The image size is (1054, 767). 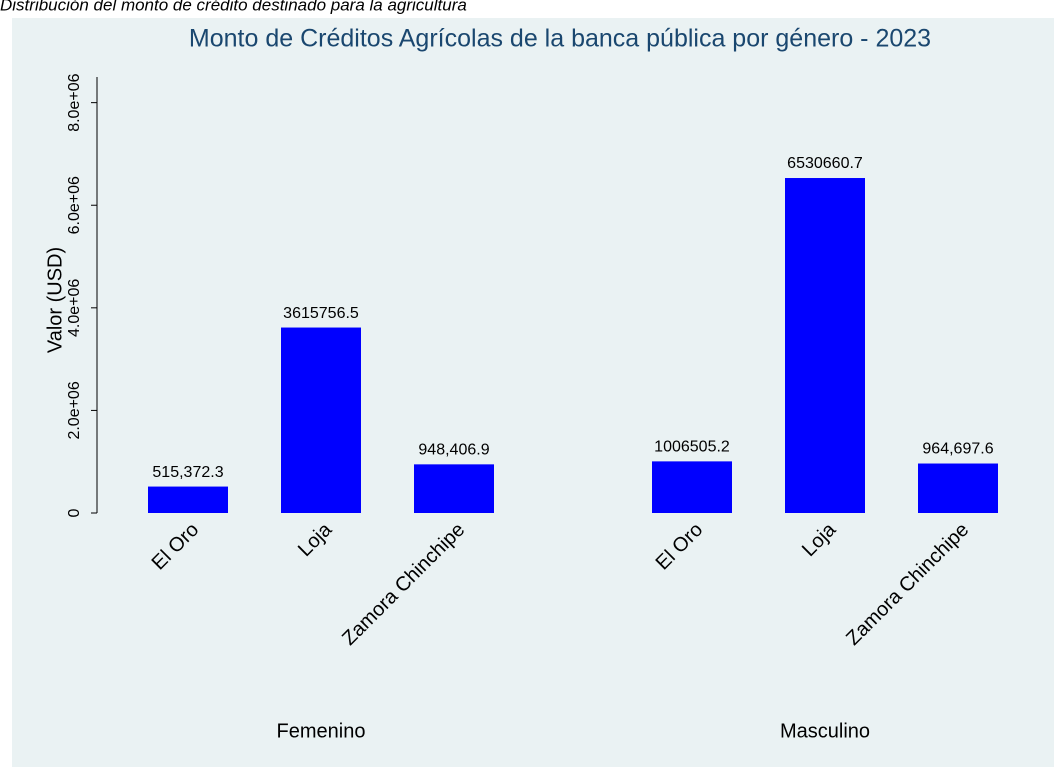 I want to click on value-label: 948,406.9, so click(x=453, y=450).